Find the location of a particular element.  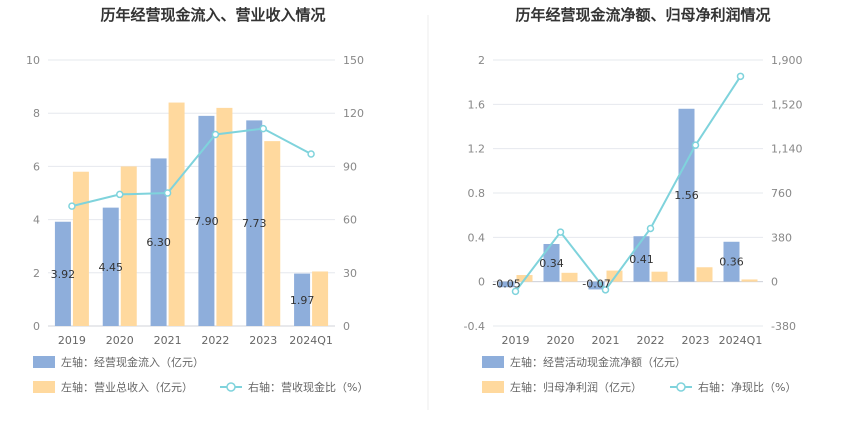

bar-data-label: -0.05 is located at coordinates (506, 284).